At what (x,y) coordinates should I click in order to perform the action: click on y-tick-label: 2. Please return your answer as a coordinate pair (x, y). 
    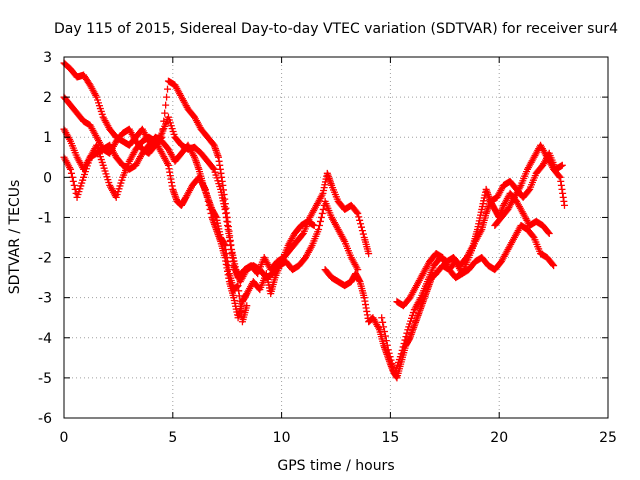
    Looking at the image, I should click on (47, 98).